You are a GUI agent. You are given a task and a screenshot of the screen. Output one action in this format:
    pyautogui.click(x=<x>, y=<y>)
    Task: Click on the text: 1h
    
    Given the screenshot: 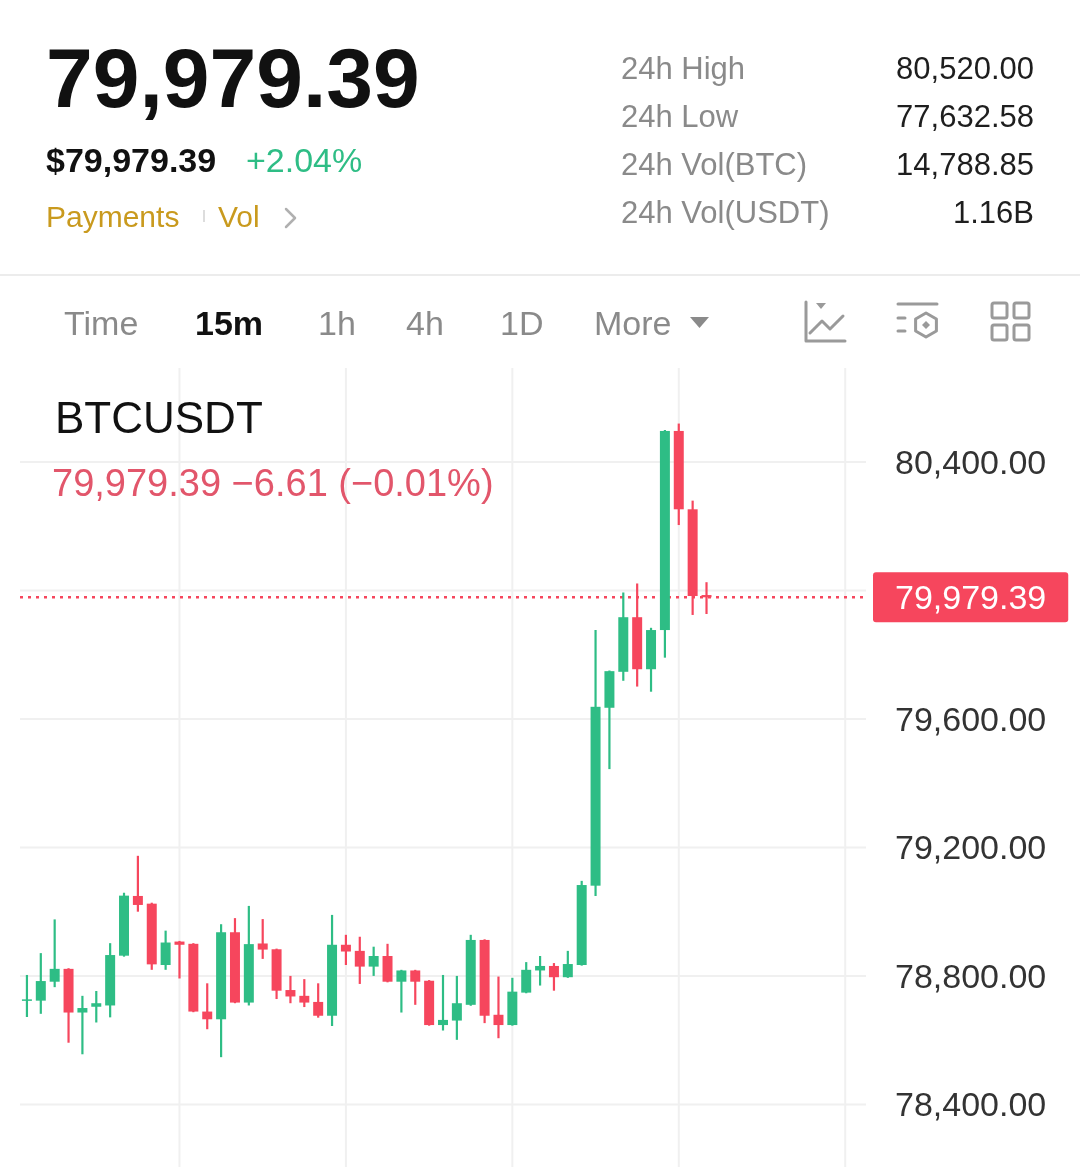 What is the action you would take?
    pyautogui.click(x=337, y=323)
    